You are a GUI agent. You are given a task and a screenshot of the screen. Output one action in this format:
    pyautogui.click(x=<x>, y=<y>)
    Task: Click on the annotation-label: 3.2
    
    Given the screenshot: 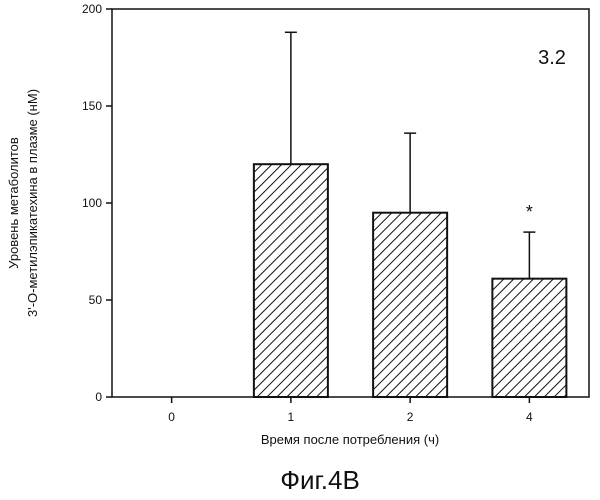 What is the action you would take?
    pyautogui.click(x=552, y=58)
    